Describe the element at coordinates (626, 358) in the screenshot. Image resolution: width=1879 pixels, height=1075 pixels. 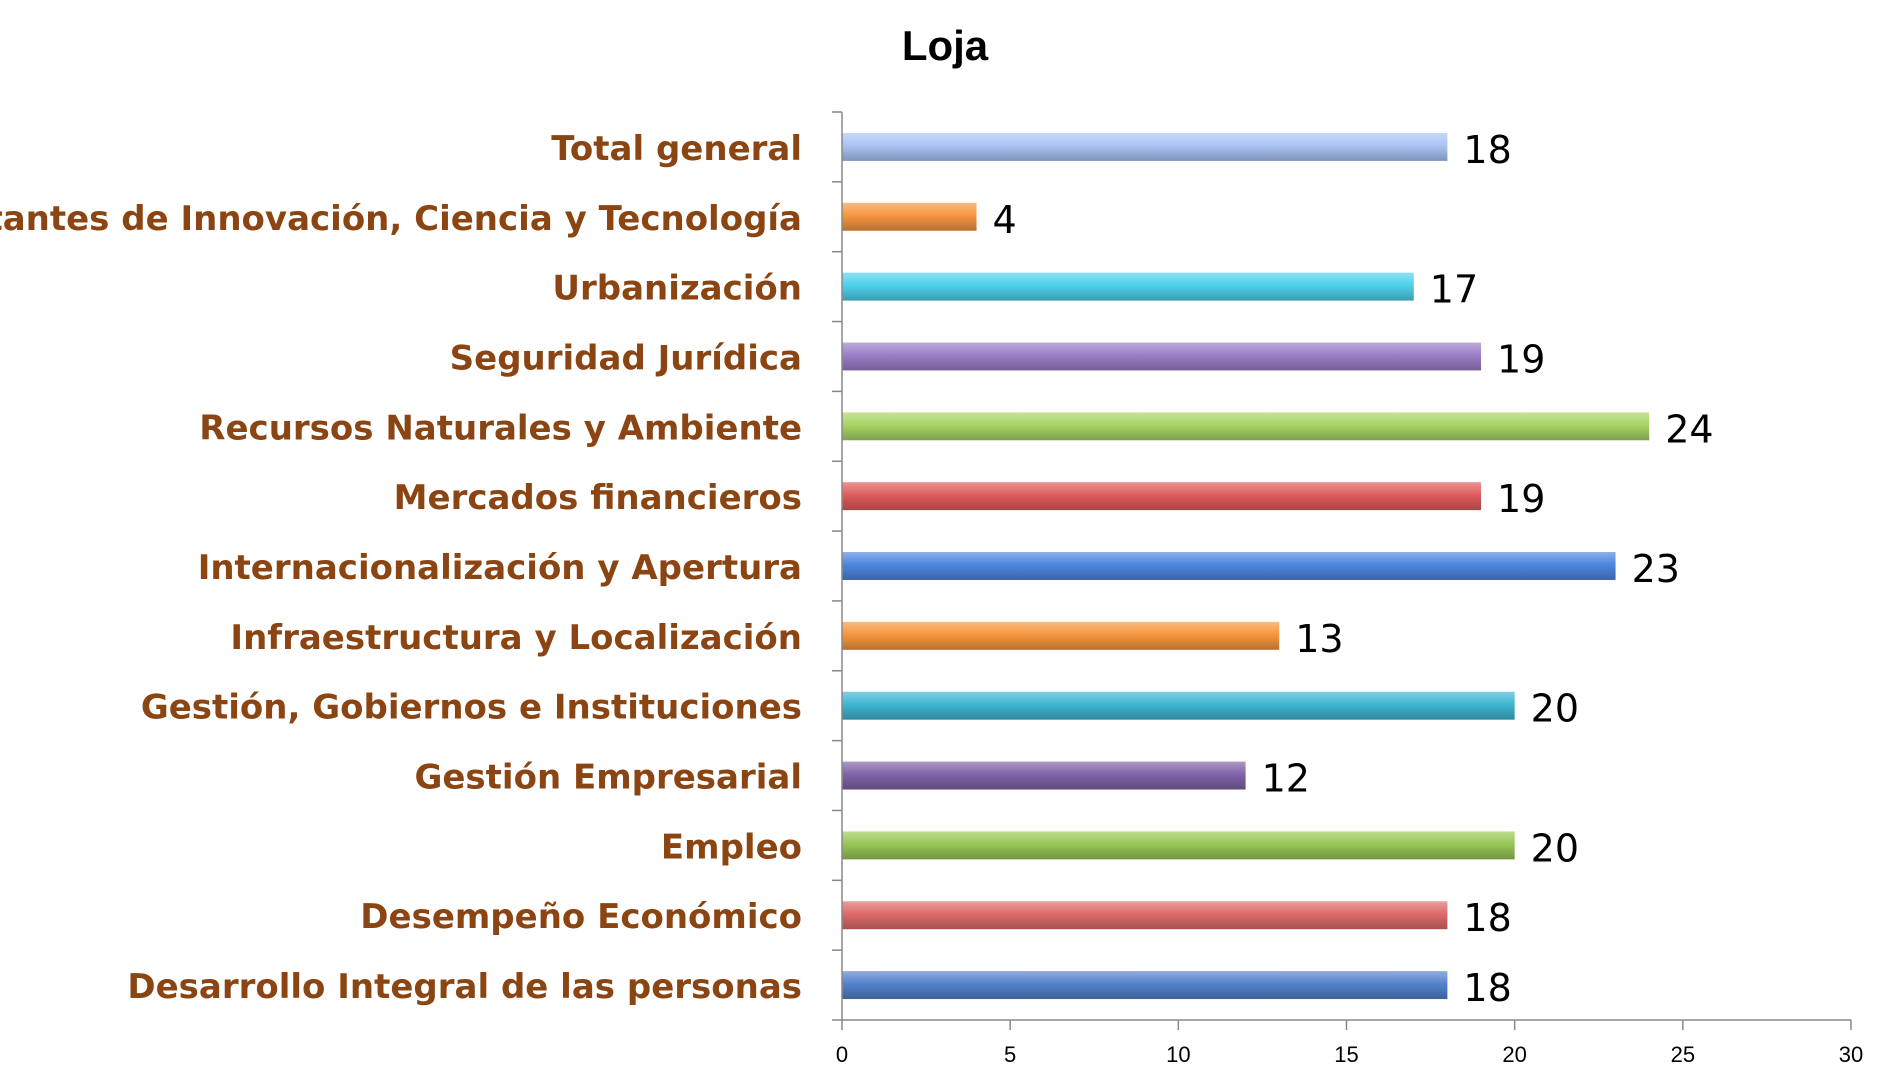
I see `category-label: Seguridad Jurídica` at that location.